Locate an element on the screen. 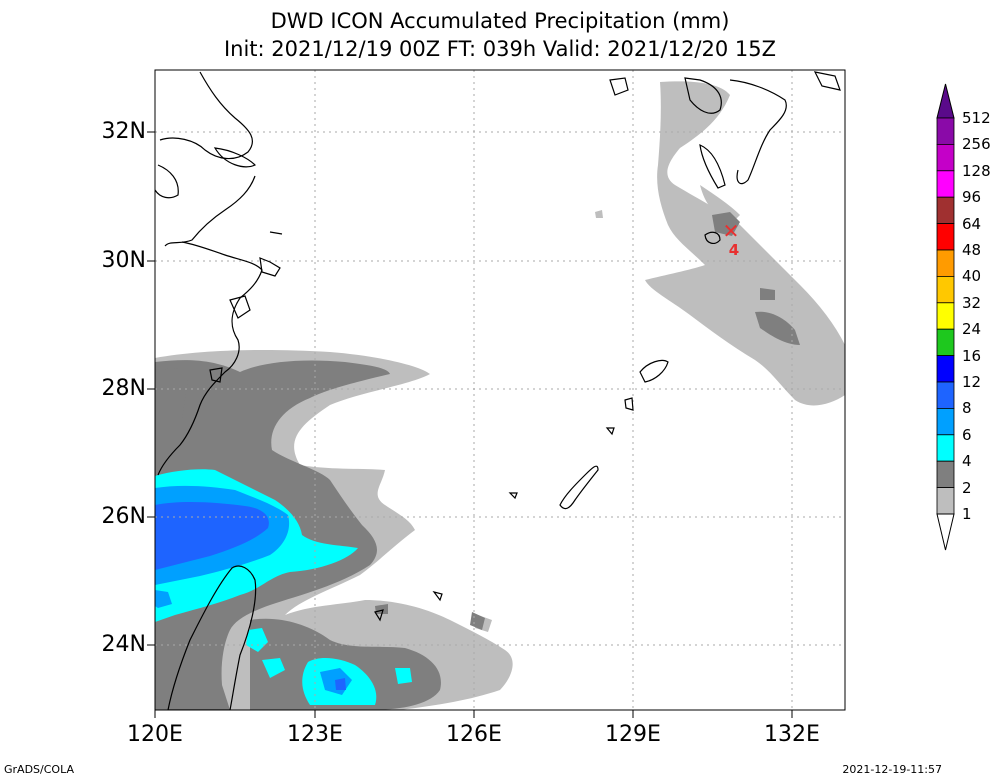 The height and width of the screenshot is (779, 1000). colorbar-level-label: 1 is located at coordinates (967, 514).